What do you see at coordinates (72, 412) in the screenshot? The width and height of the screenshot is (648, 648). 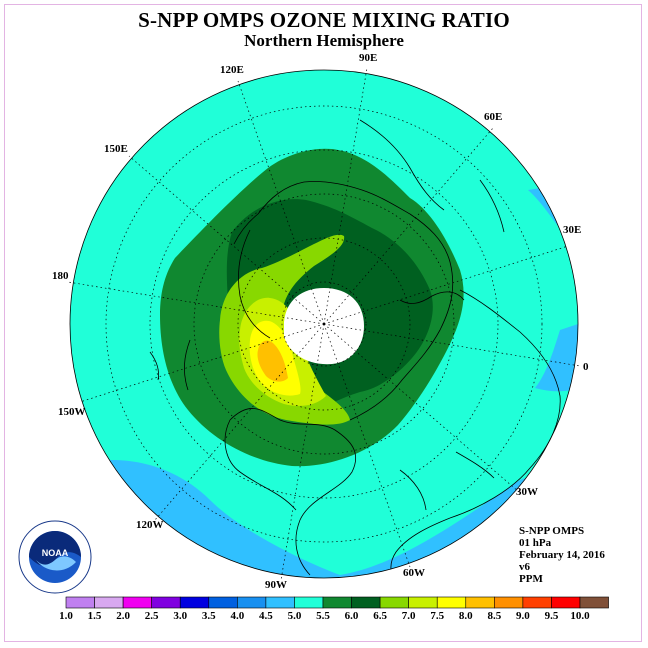 I see `lon-label-150w: 150W` at bounding box center [72, 412].